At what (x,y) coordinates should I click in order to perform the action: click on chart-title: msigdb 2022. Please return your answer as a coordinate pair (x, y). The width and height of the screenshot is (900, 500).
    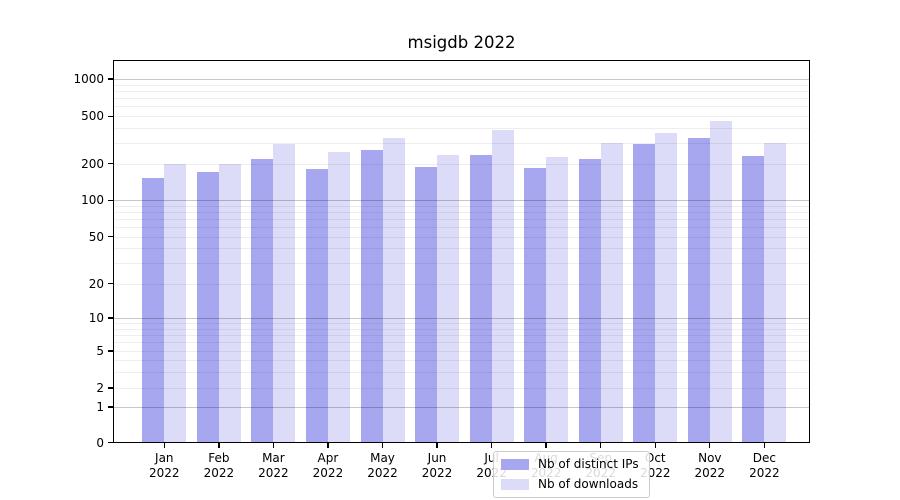
    Looking at the image, I should click on (461, 42).